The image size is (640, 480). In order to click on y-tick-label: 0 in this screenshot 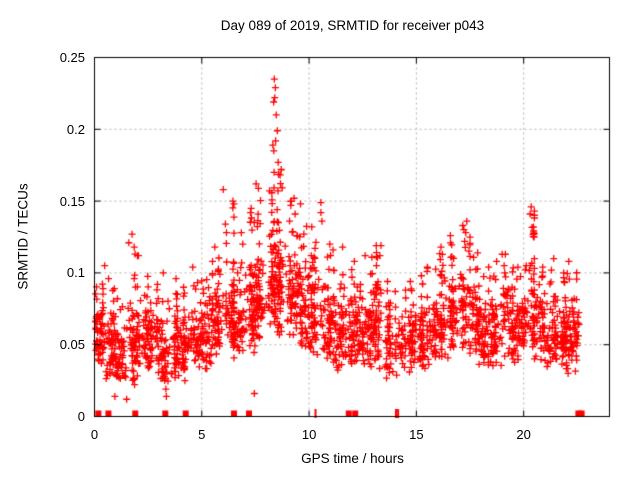, I will do `click(81, 416)`.